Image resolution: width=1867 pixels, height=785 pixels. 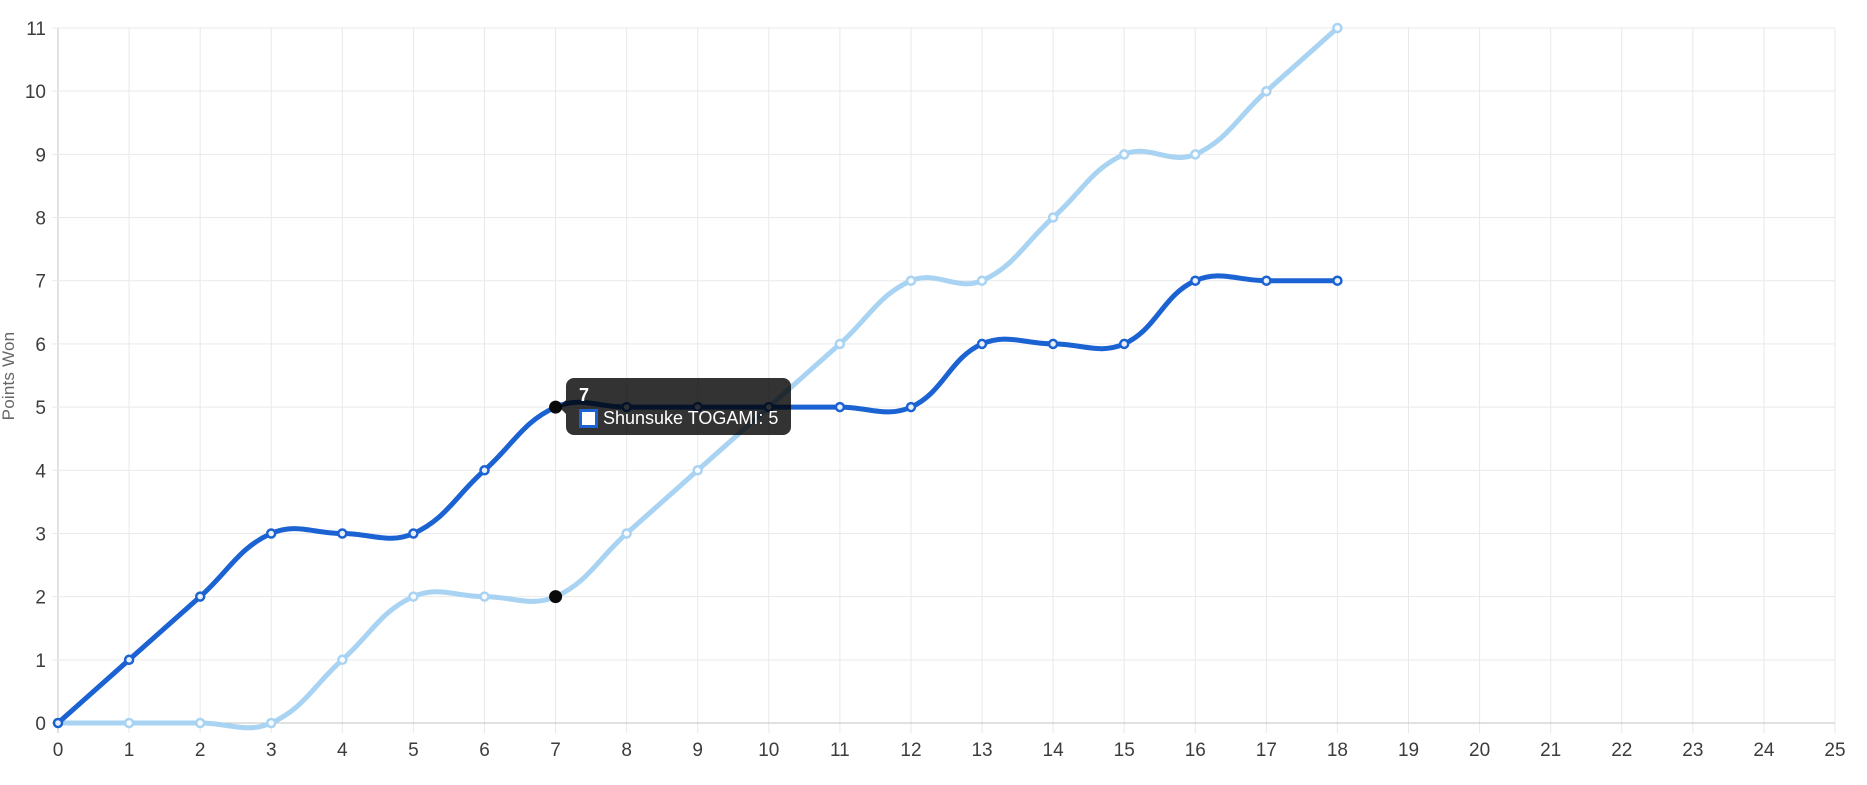 What do you see at coordinates (588, 418) in the screenshot?
I see `tooltip-color-swatch` at bounding box center [588, 418].